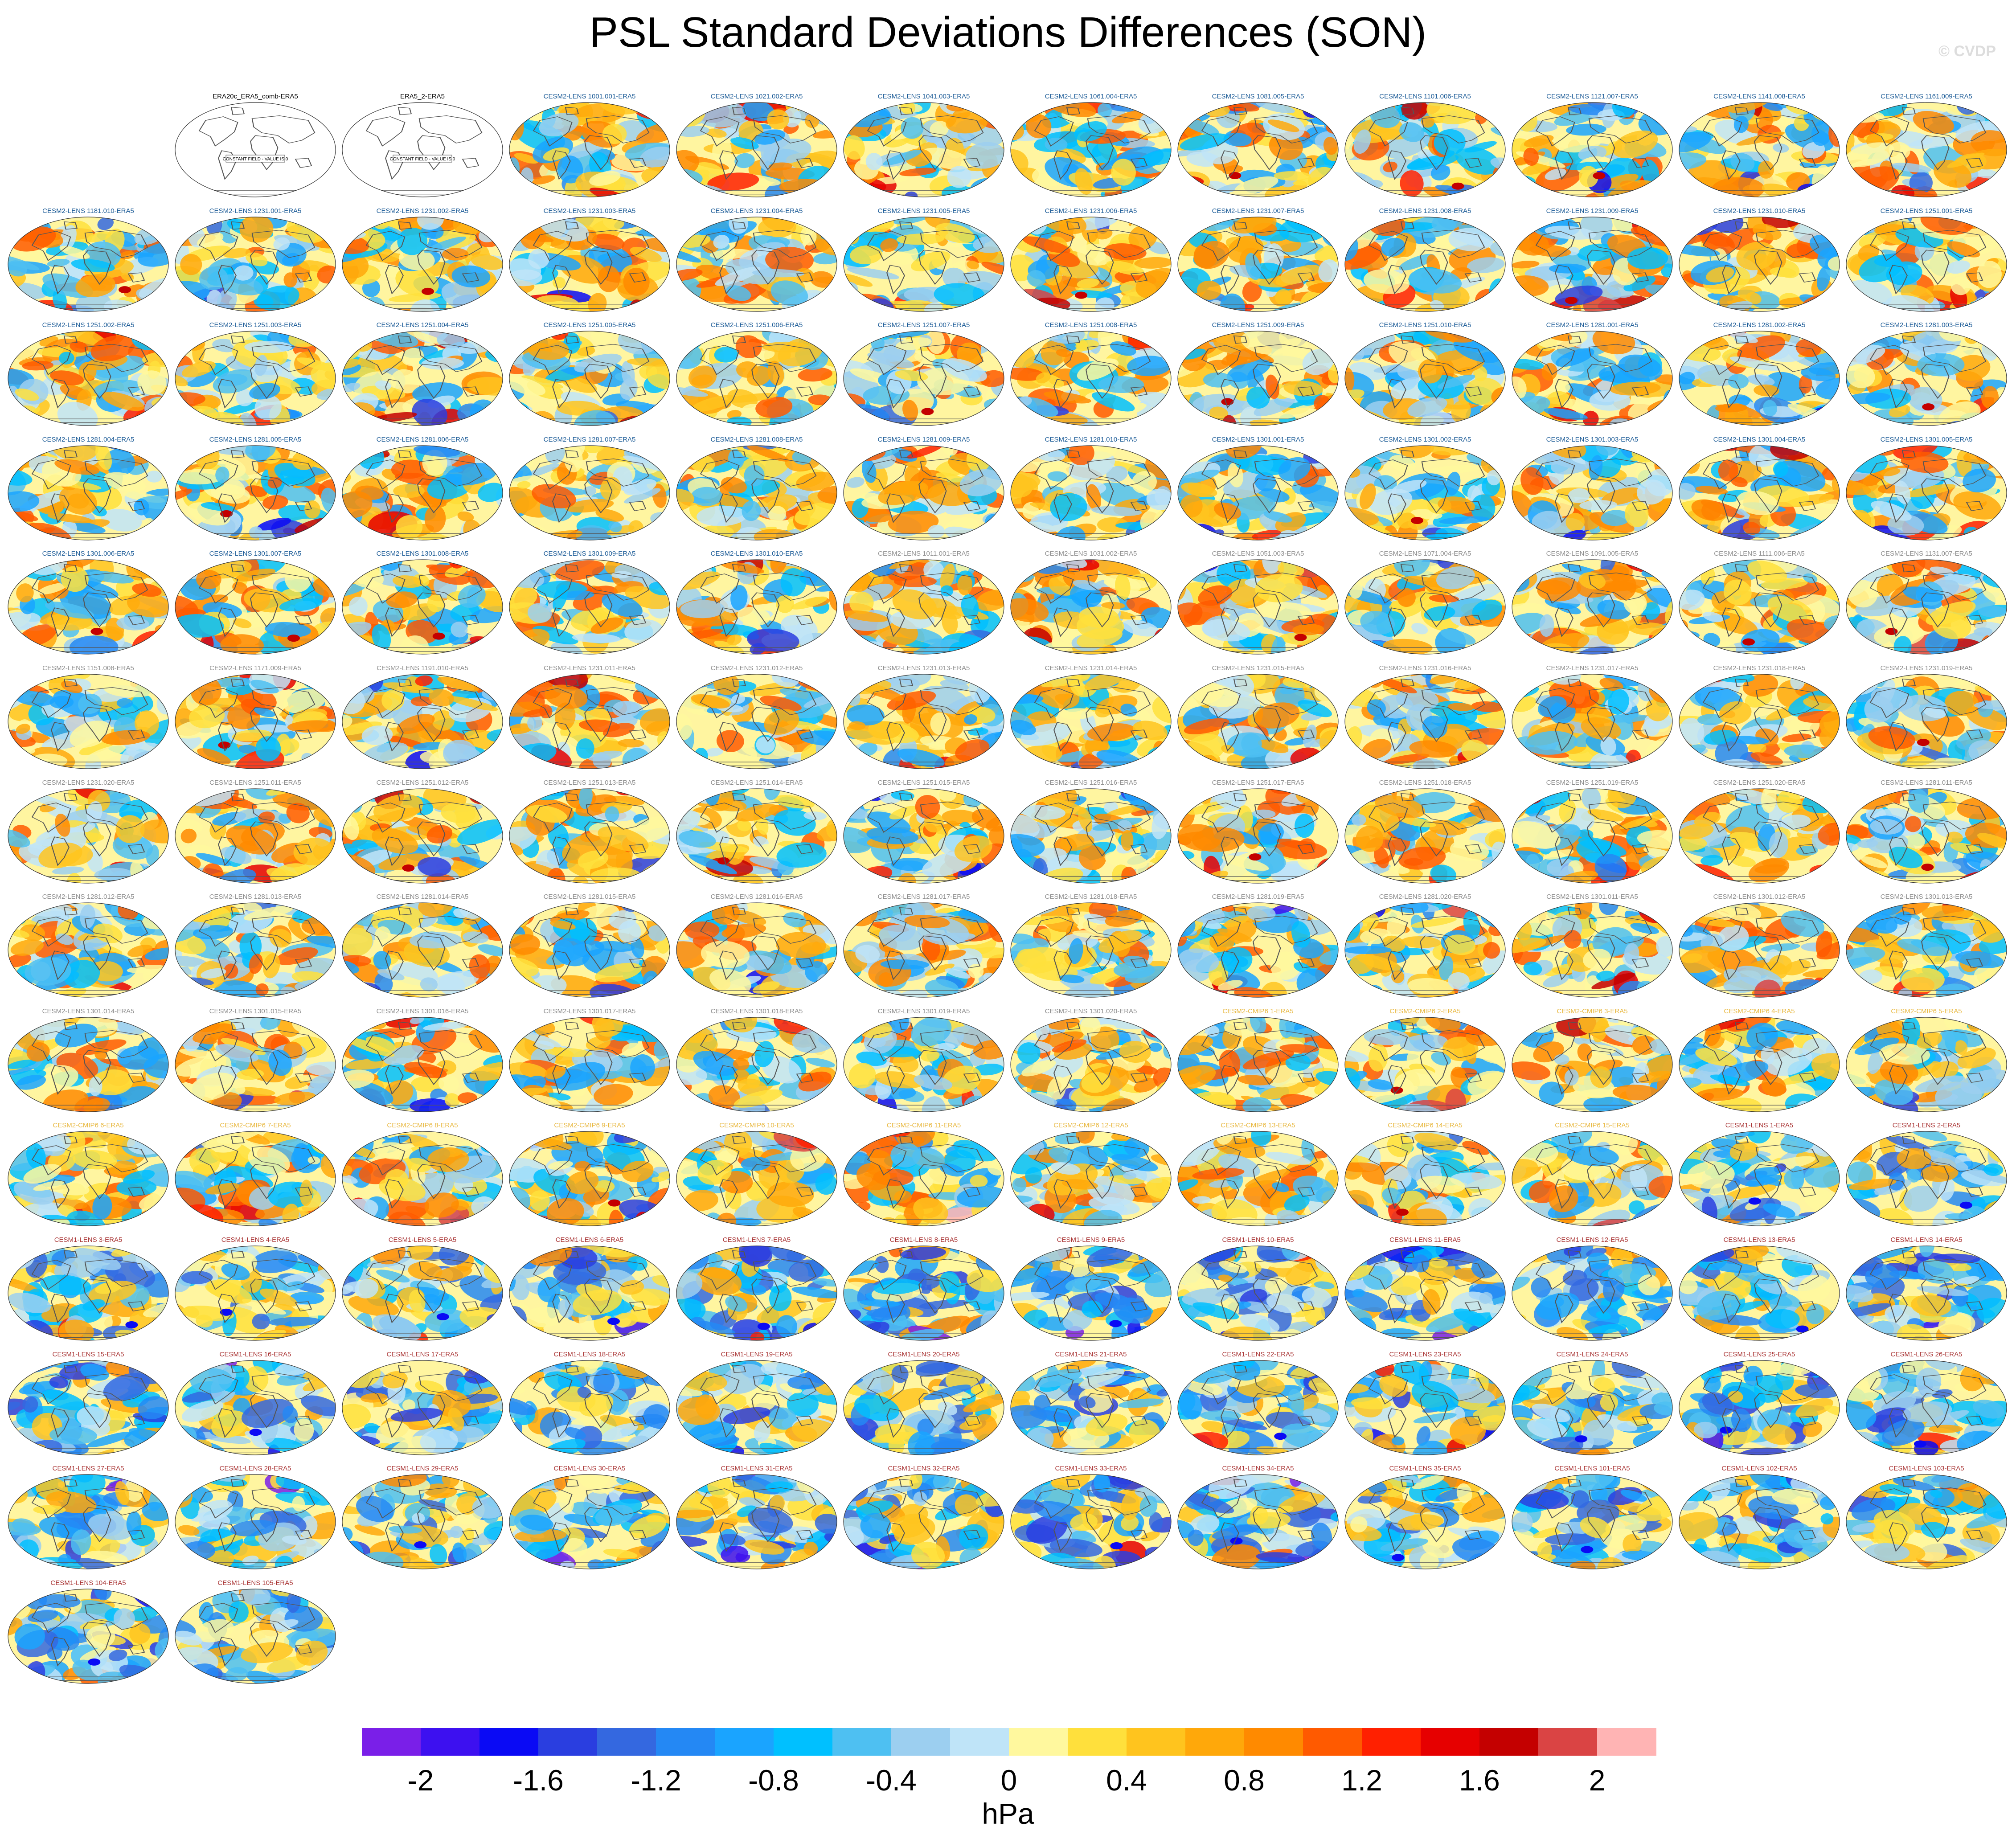 This screenshot has width=2016, height=1839. Describe the element at coordinates (757, 489) in the screenshot. I see `map-panel: CESM2-LENS 1281.008-ERA5` at that location.